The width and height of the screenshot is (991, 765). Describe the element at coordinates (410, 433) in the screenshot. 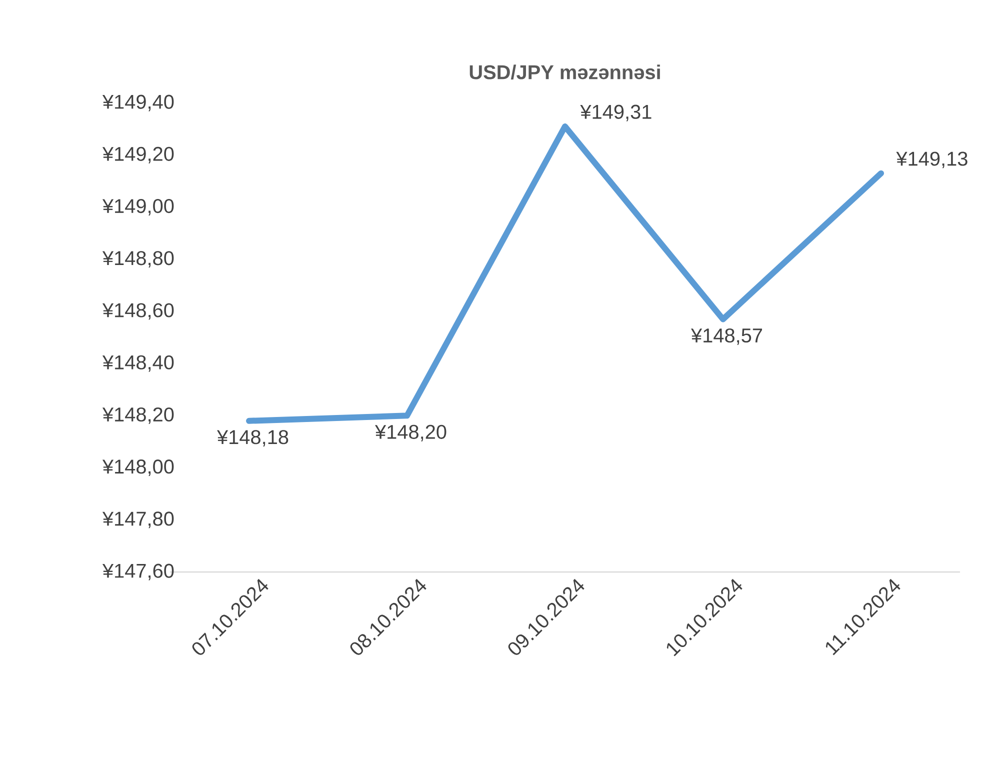

I see `data-label: ¥148,20` at that location.